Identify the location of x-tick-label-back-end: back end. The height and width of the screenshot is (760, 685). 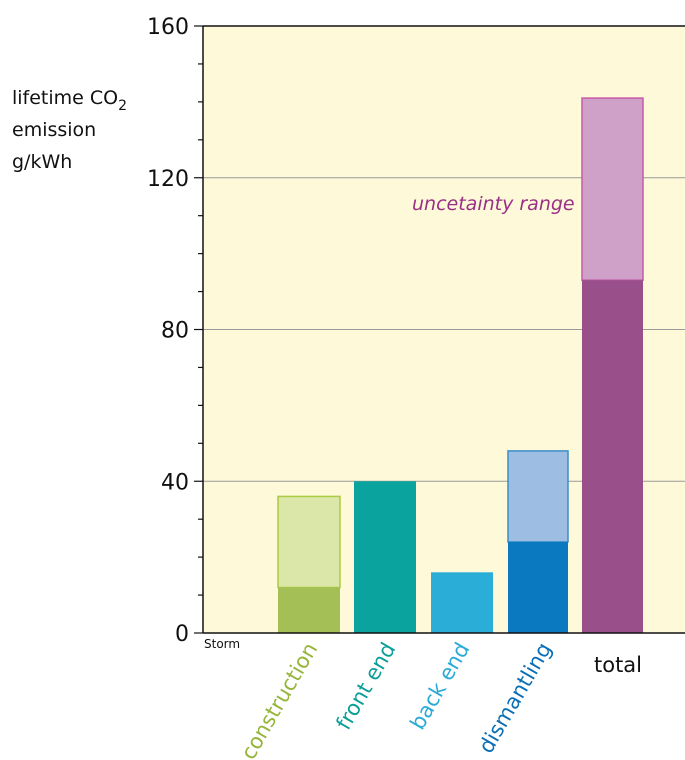
(439, 686).